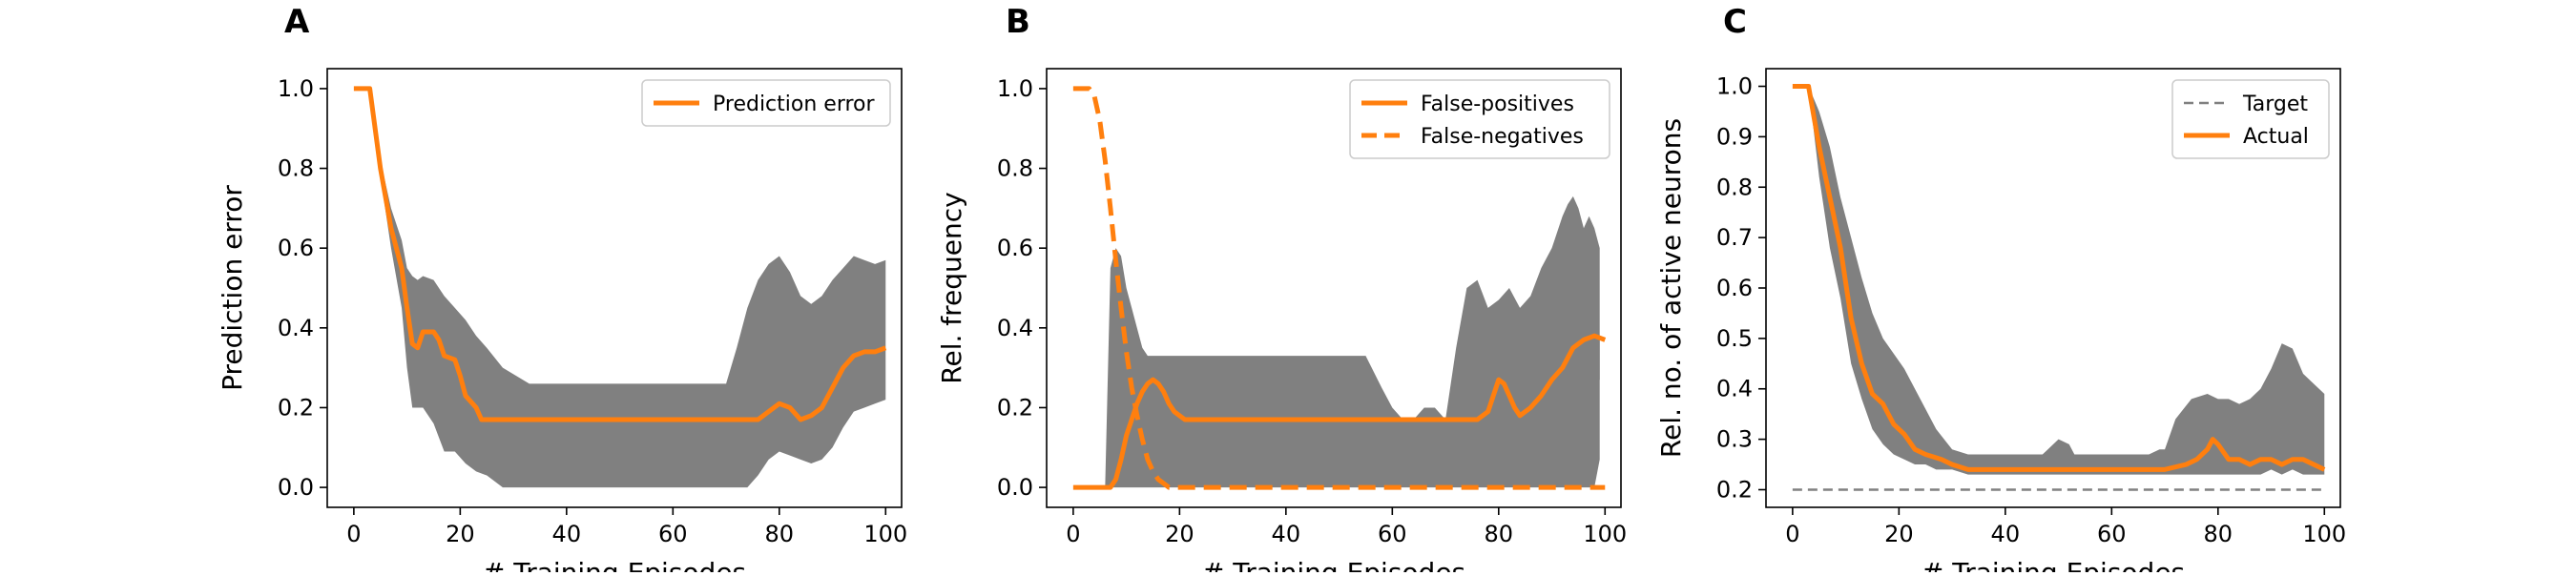  What do you see at coordinates (1734, 238) in the screenshot?
I see `y-tick-label: 0.7` at bounding box center [1734, 238].